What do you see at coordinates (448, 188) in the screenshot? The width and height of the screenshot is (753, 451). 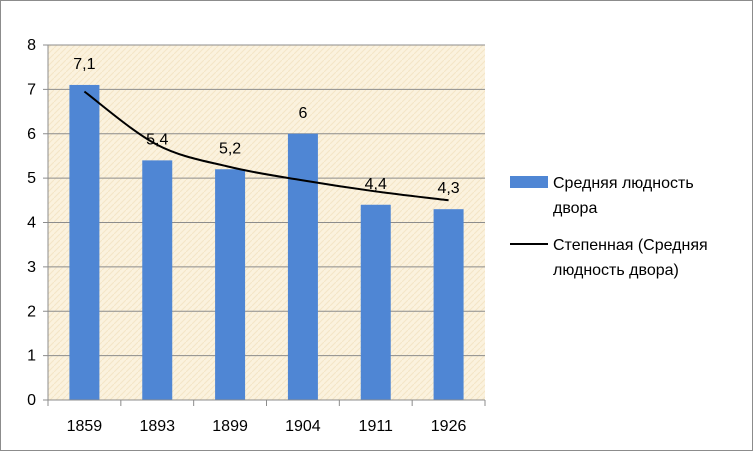 I see `data-label: 4,3` at bounding box center [448, 188].